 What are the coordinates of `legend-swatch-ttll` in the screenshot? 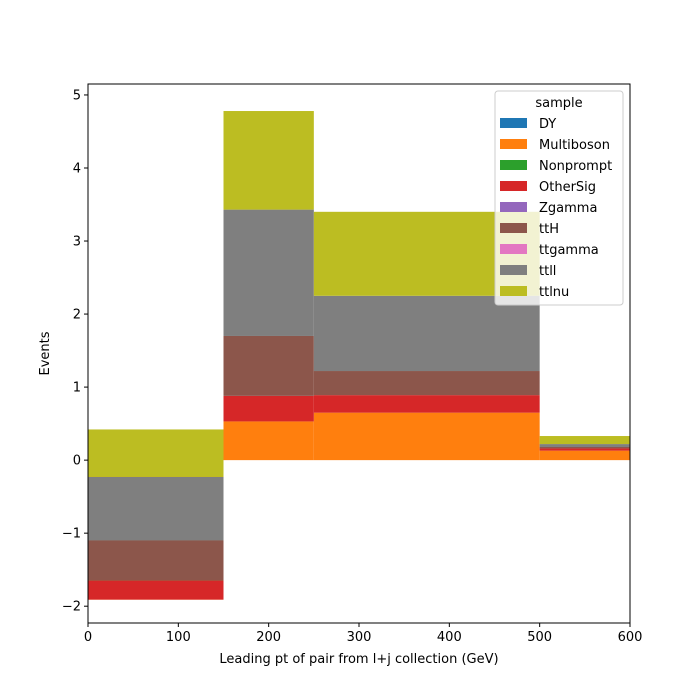 It's located at (513, 270).